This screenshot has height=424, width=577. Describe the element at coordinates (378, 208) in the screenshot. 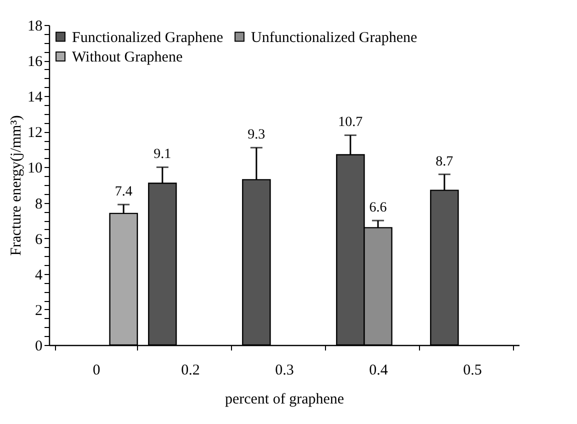

I see `data-label: 6.6` at that location.